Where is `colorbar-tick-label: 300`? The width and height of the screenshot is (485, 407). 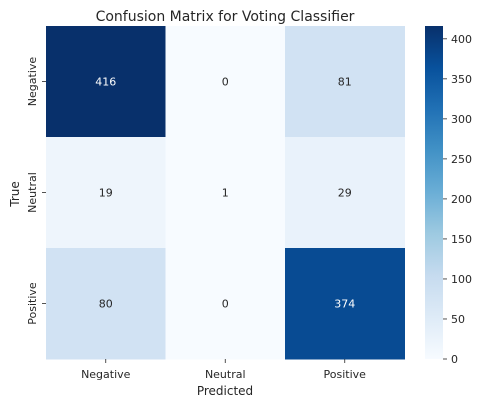 colorbar-tick-label: 300 is located at coordinates (461, 119).